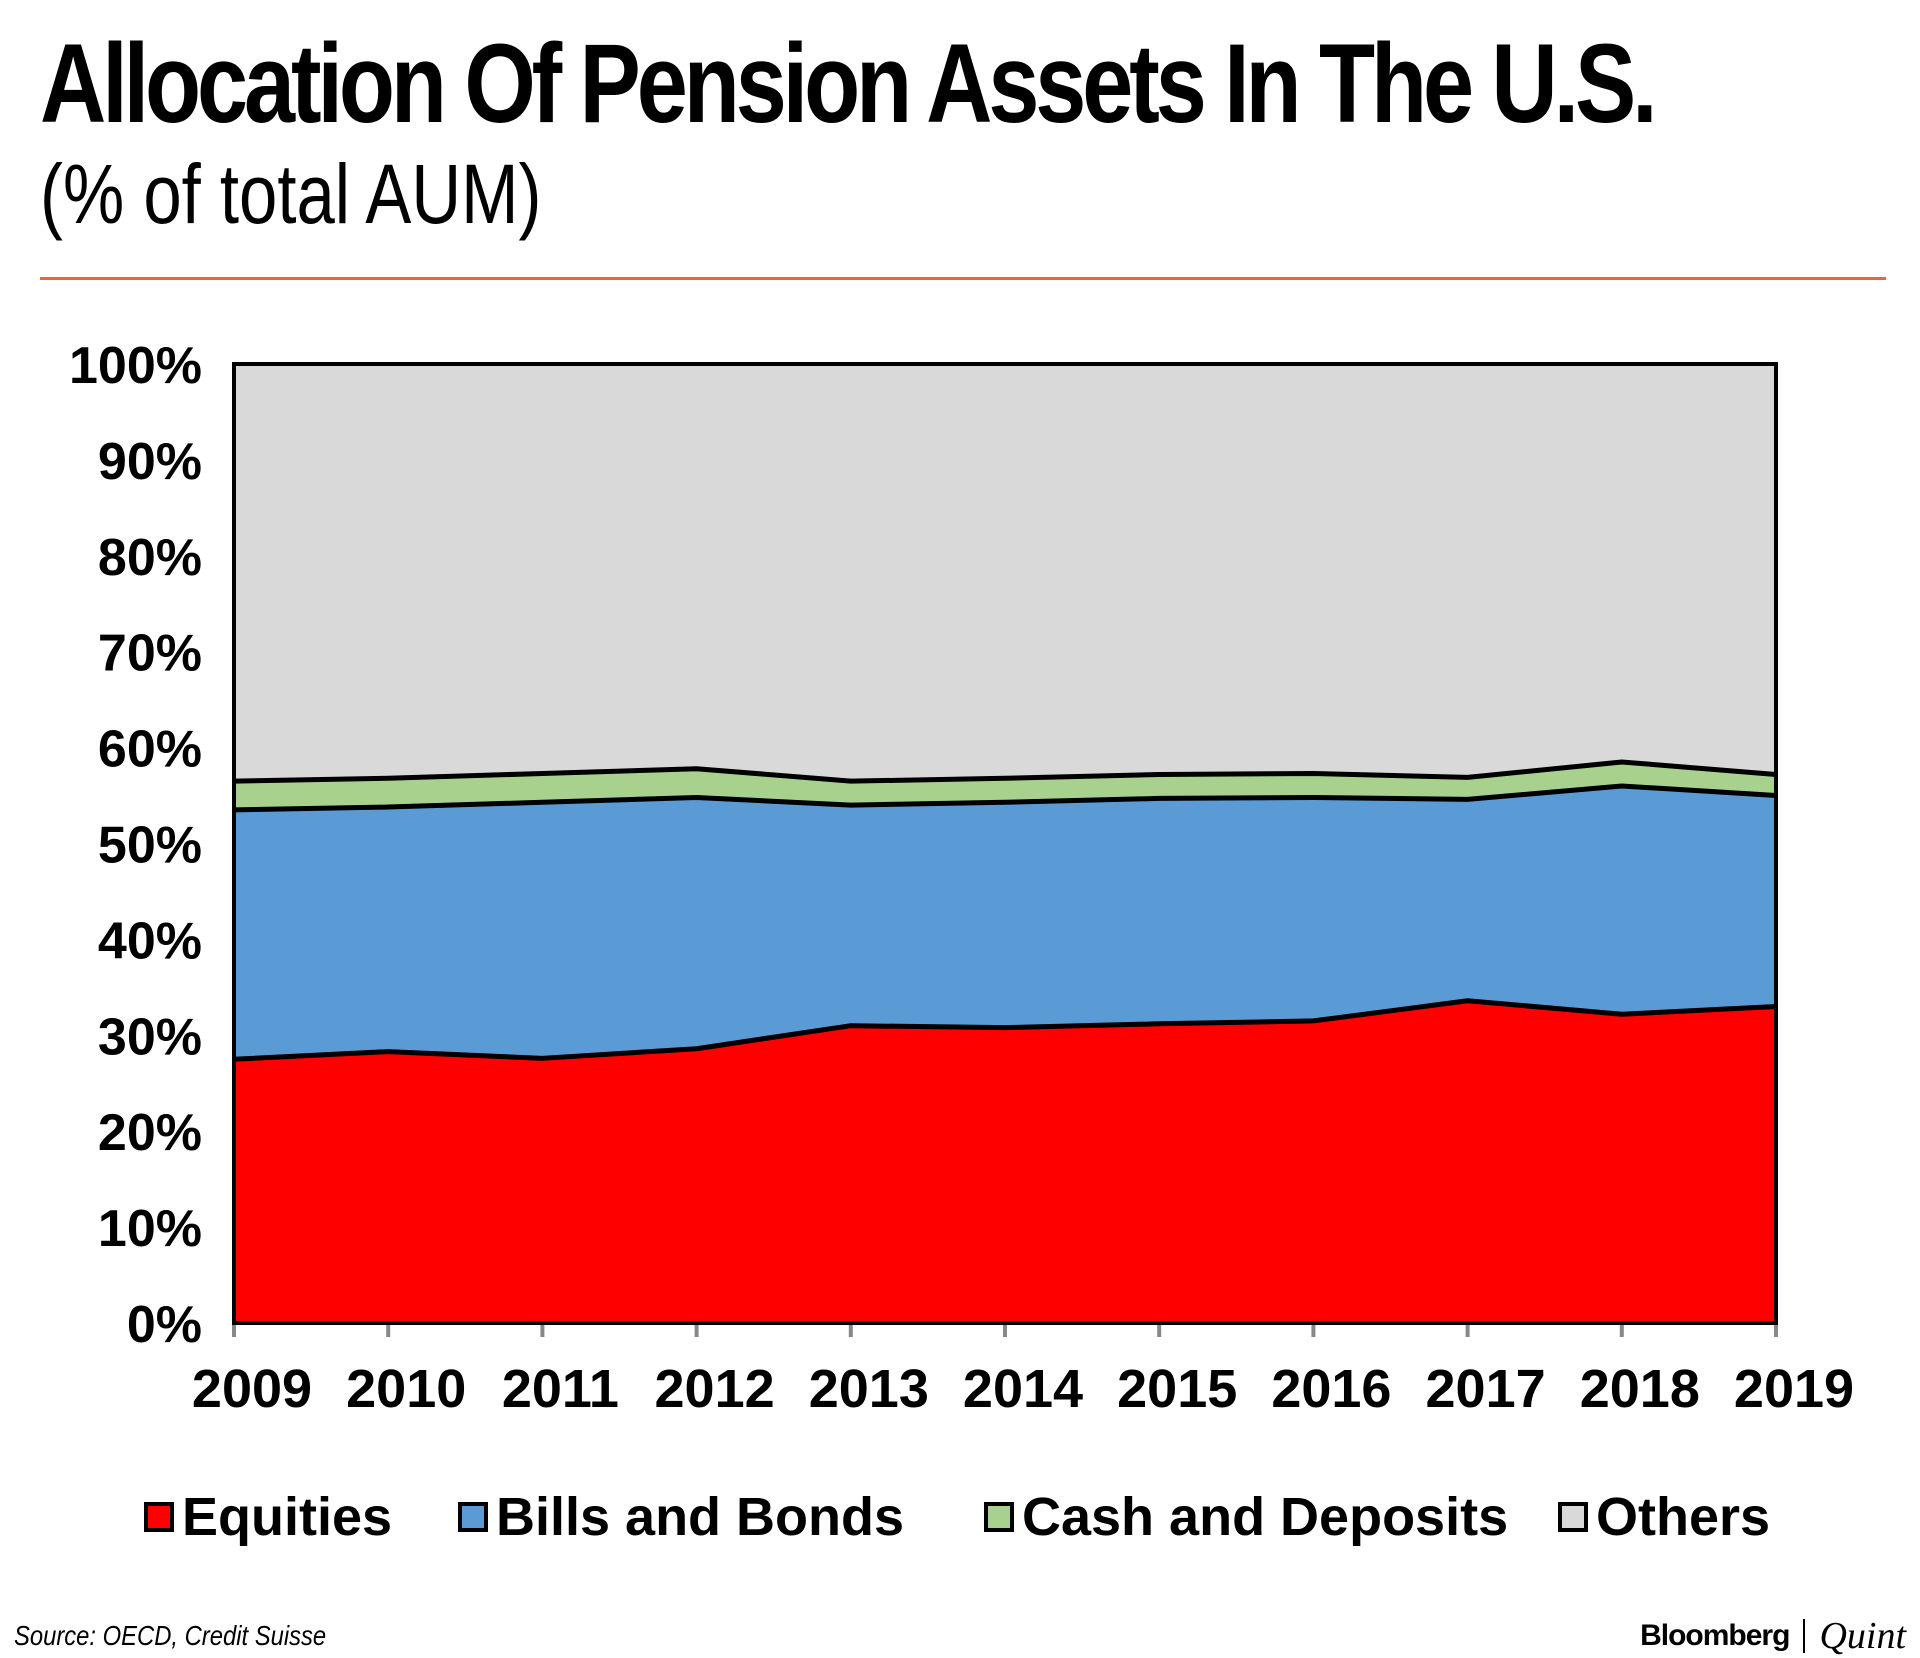  What do you see at coordinates (473, 1517) in the screenshot?
I see `legend-swatch-bills-bonds` at bounding box center [473, 1517].